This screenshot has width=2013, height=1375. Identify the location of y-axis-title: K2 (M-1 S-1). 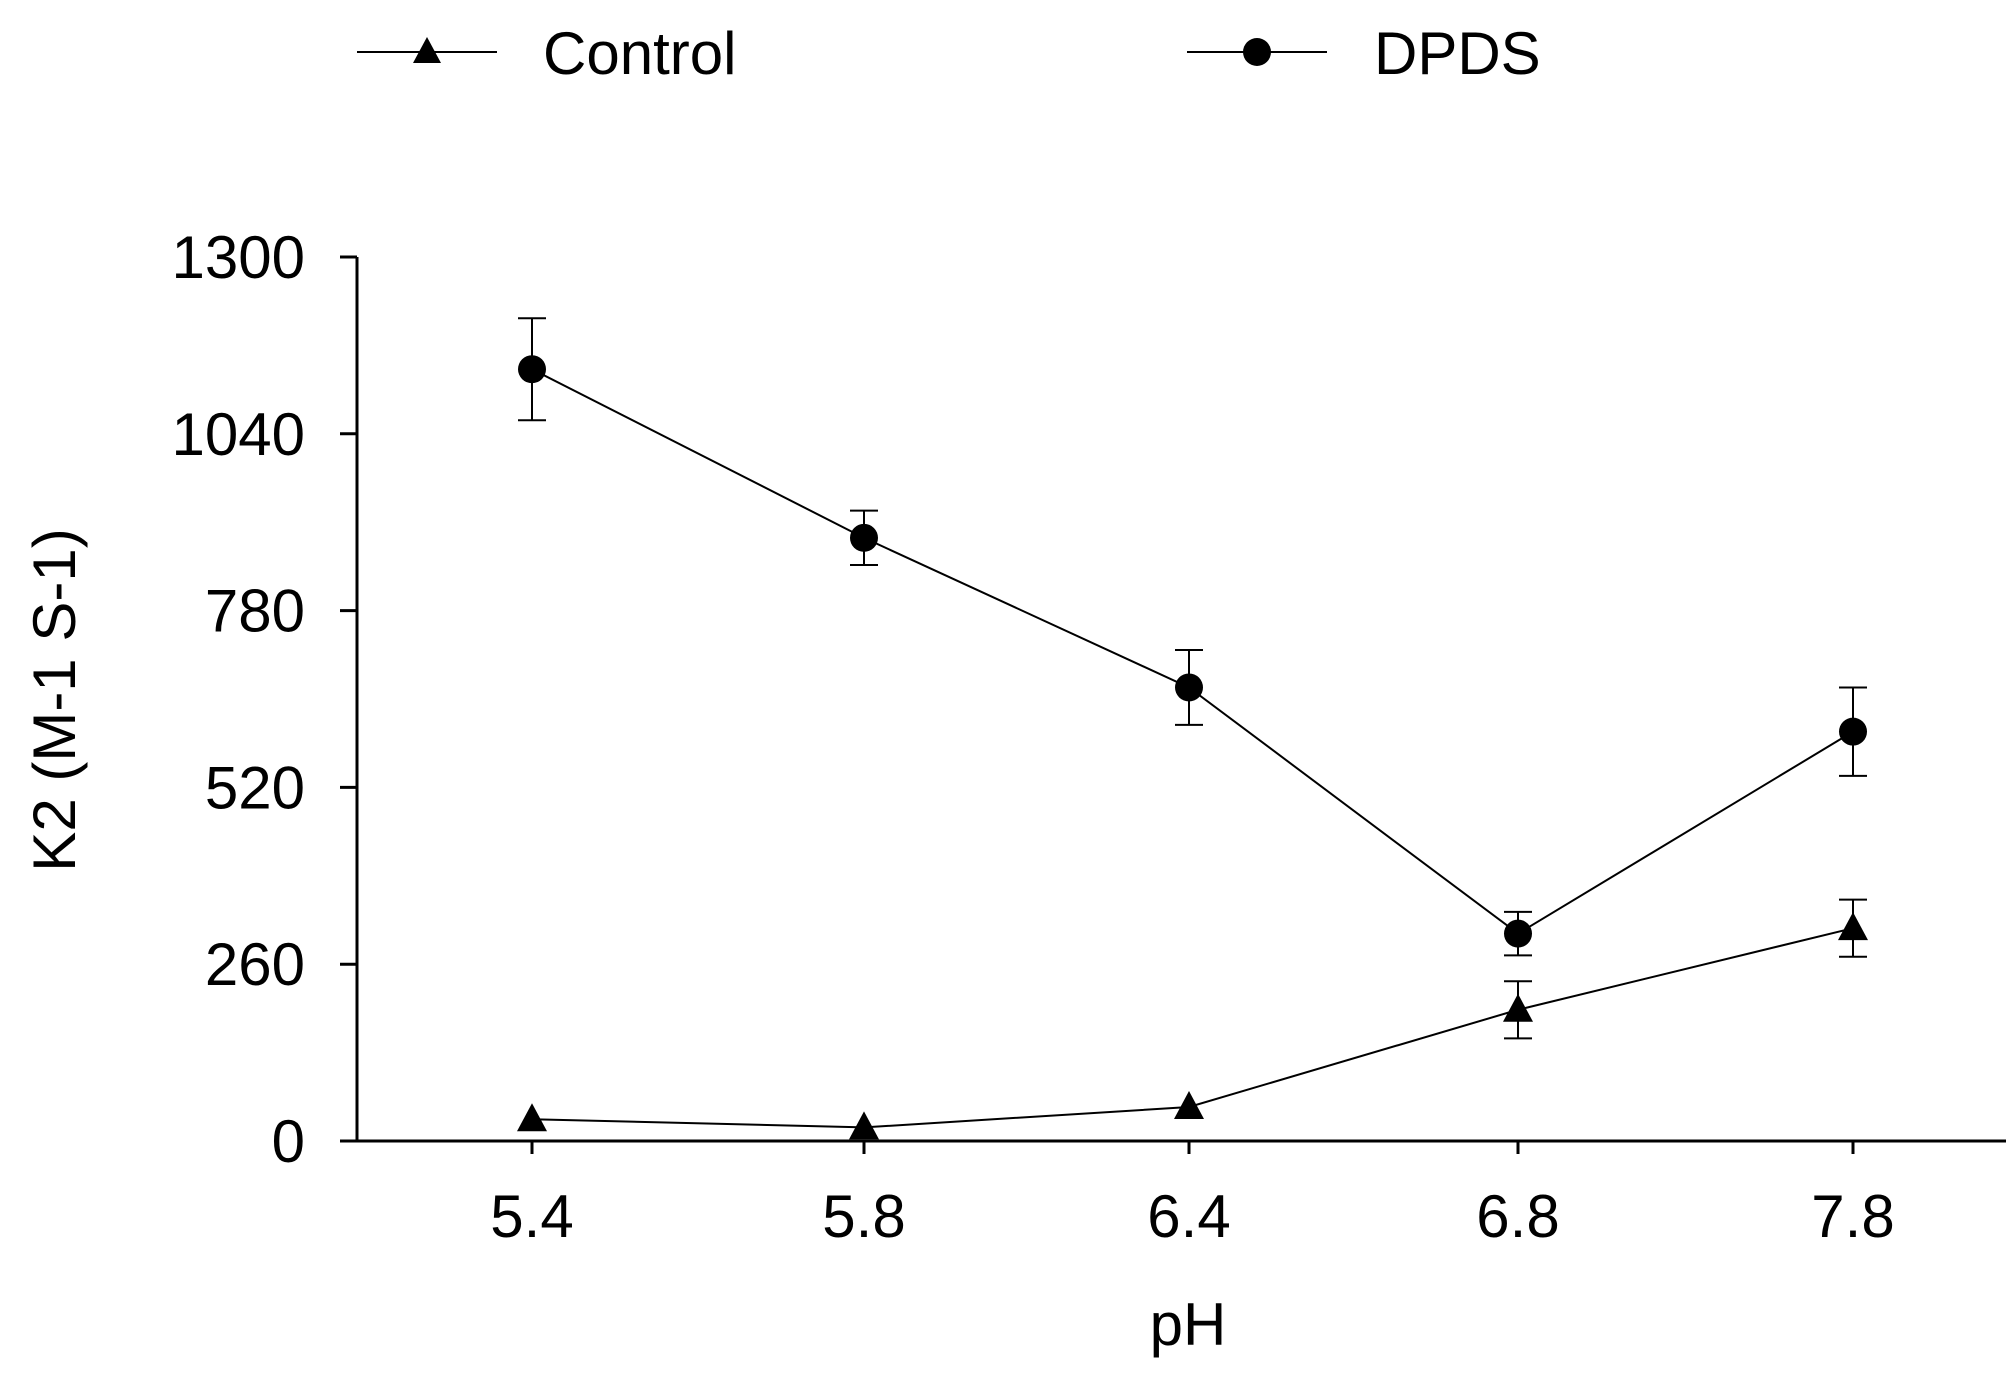
(54, 699).